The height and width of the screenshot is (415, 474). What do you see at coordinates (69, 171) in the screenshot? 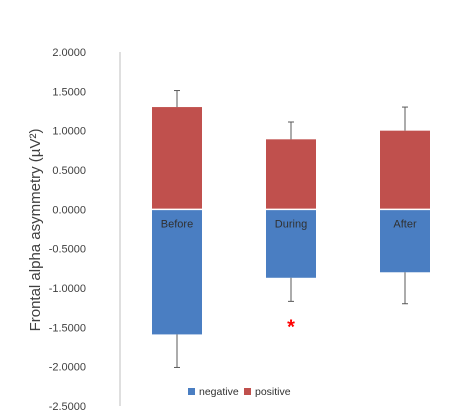
I see `y-tick-label: 0.5000` at bounding box center [69, 171].